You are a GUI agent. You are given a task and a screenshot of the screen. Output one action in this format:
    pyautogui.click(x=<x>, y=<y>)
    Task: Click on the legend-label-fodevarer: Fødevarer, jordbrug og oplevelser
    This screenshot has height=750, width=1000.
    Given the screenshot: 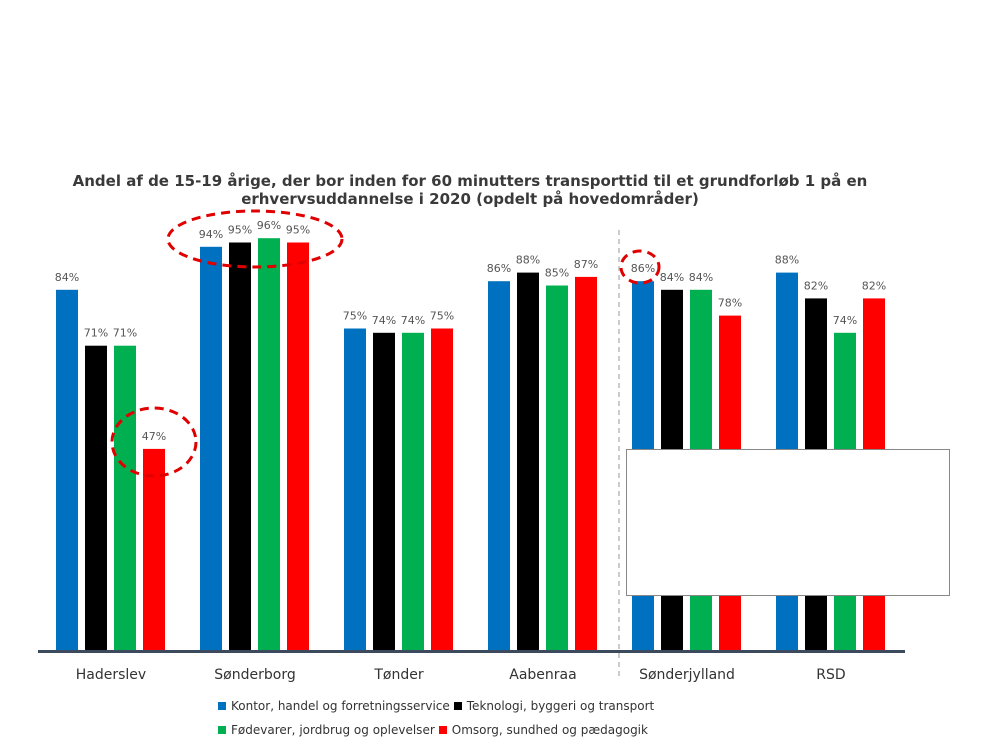 What is the action you would take?
    pyautogui.click(x=333, y=730)
    